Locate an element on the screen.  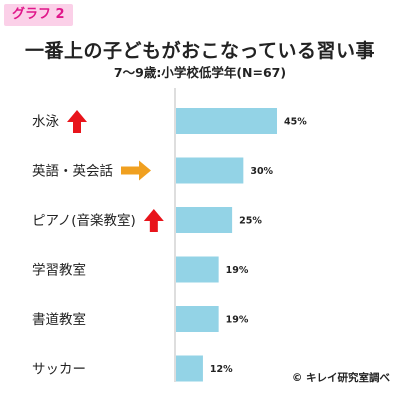
value-label: 12% is located at coordinates (221, 369).